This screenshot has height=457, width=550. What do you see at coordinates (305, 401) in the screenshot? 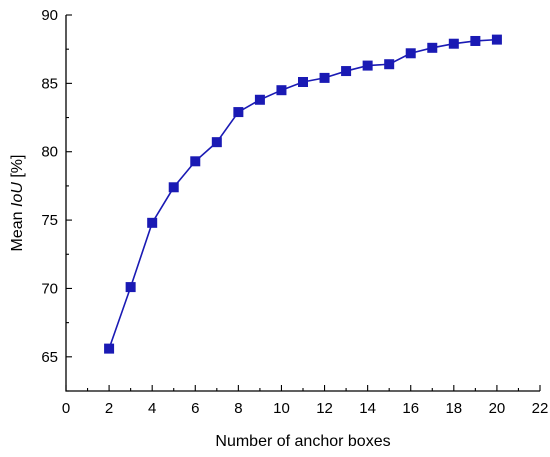
I see `x-axis-ticks: 0 2 4 6 8 10 12 14 16 18 20 22` at bounding box center [305, 401].